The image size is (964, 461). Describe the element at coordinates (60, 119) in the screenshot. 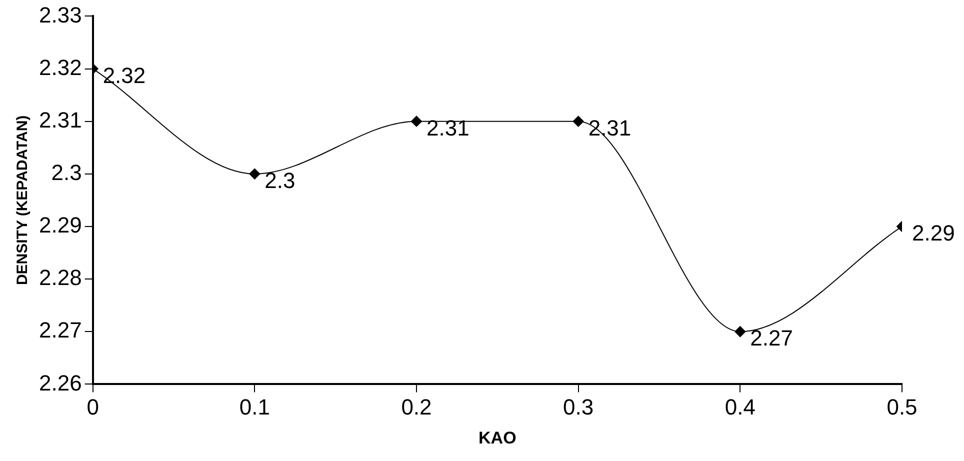

I see `y-tick-label: 2.31` at that location.